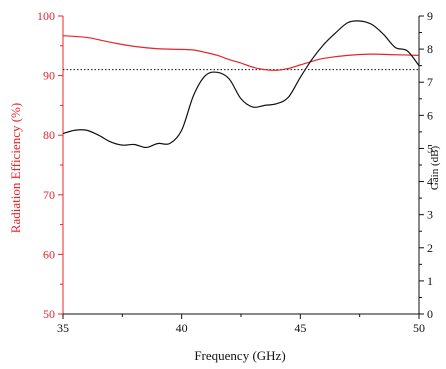 This screenshot has height=369, width=446. What do you see at coordinates (430, 182) in the screenshot?
I see `right-y-tick-label: 4` at bounding box center [430, 182].